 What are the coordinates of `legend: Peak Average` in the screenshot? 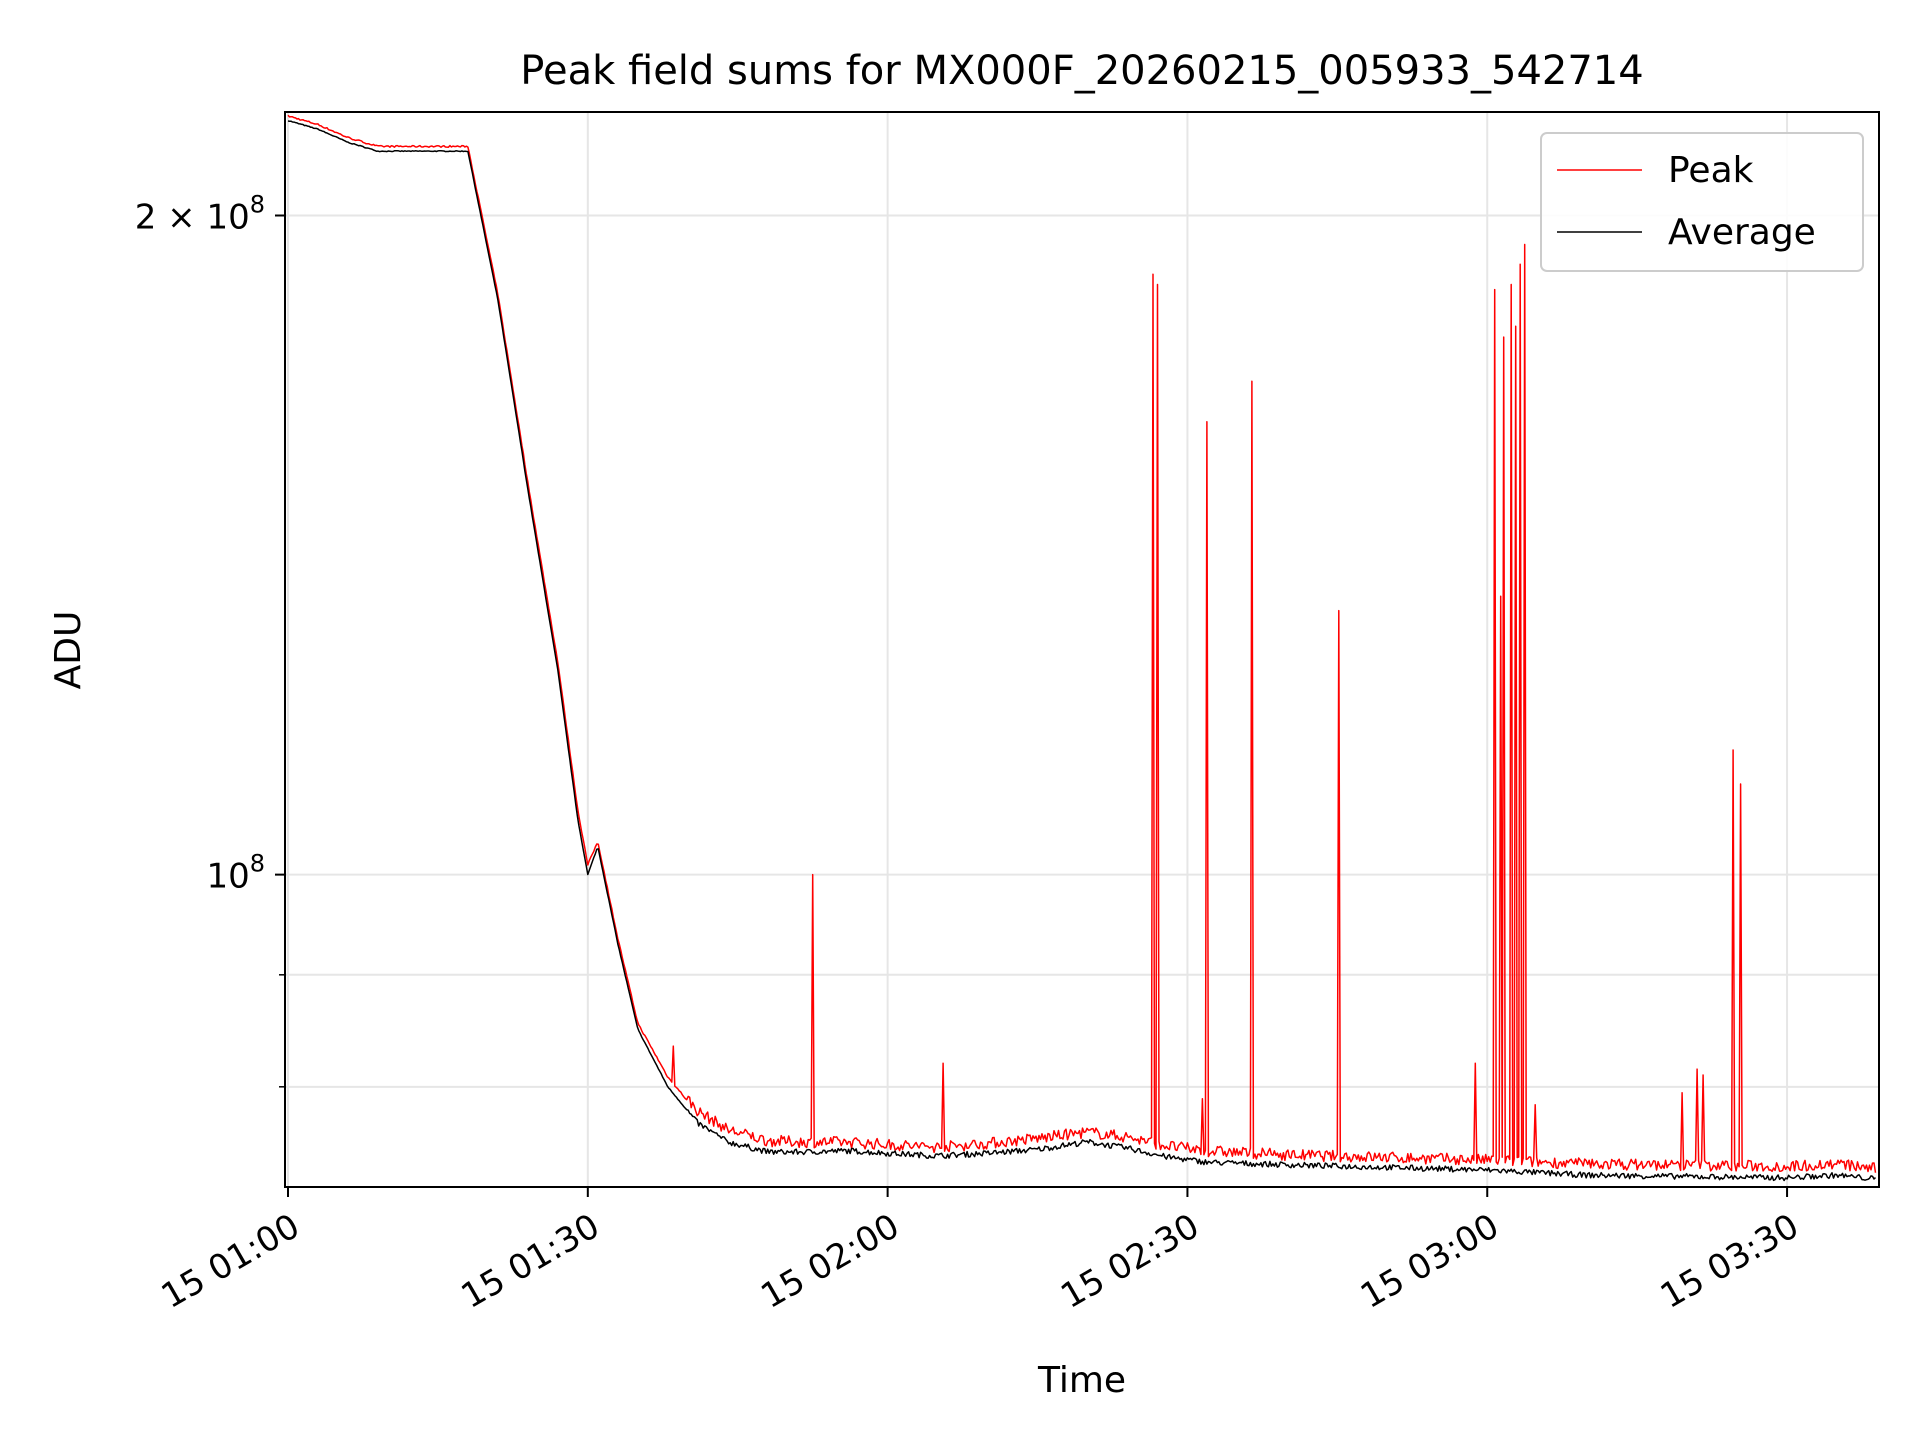 It's located at (1702, 202).